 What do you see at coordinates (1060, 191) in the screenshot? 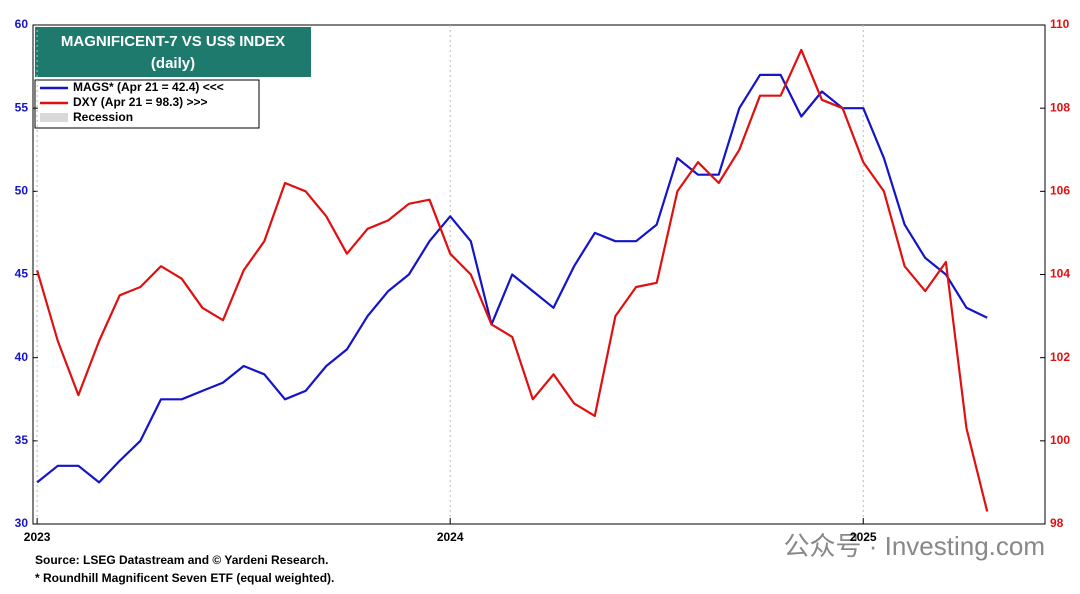
I see `y2-tick-label: 106` at bounding box center [1060, 191].